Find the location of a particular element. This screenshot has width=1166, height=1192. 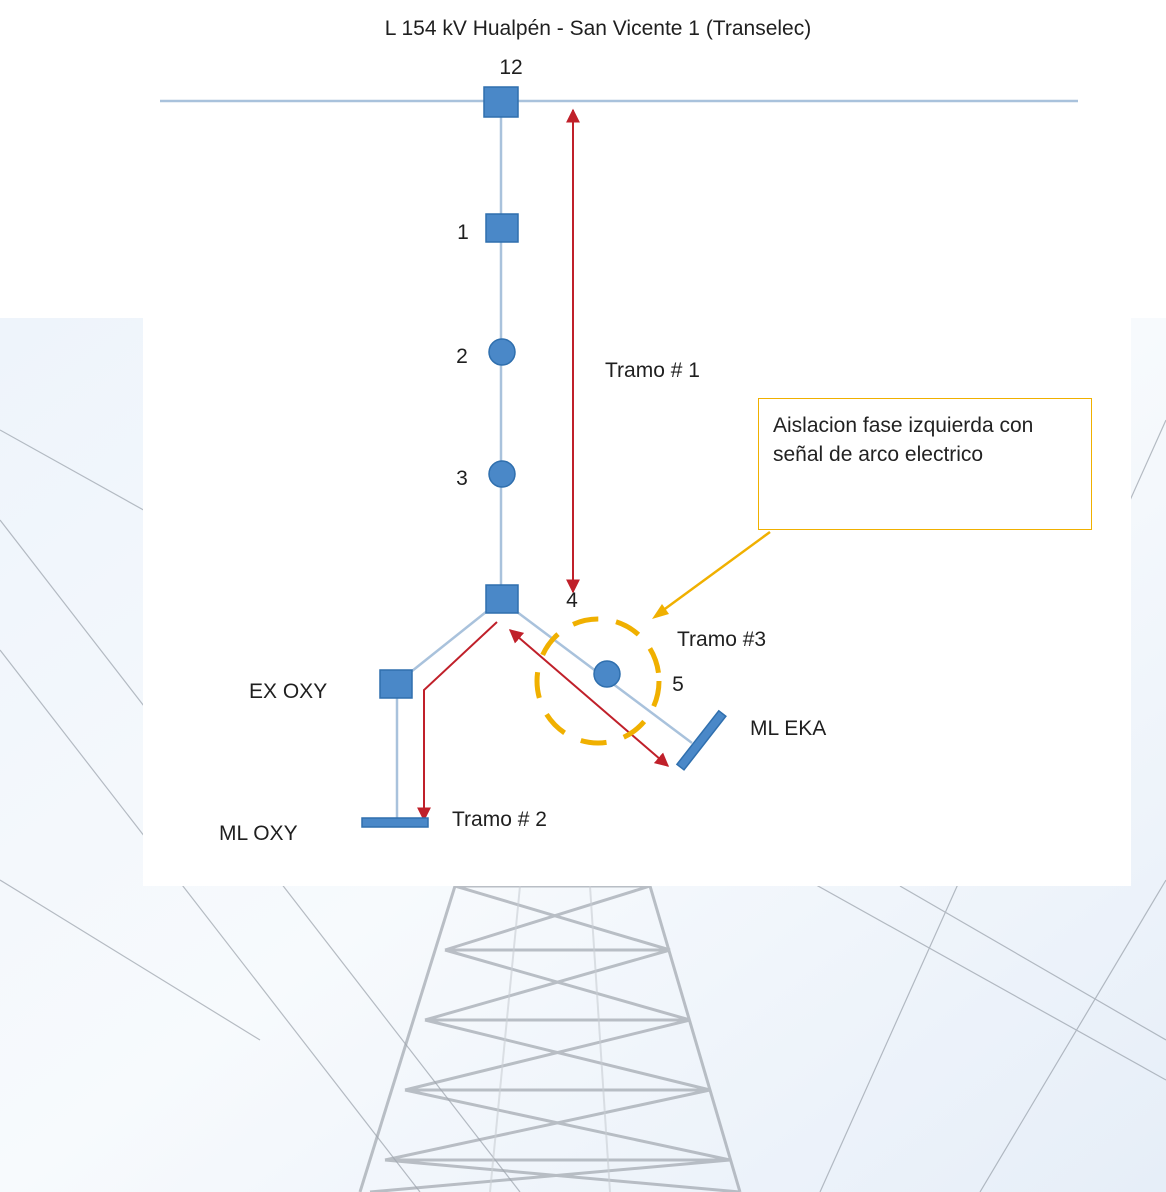

node-1-square is located at coordinates (502, 228).